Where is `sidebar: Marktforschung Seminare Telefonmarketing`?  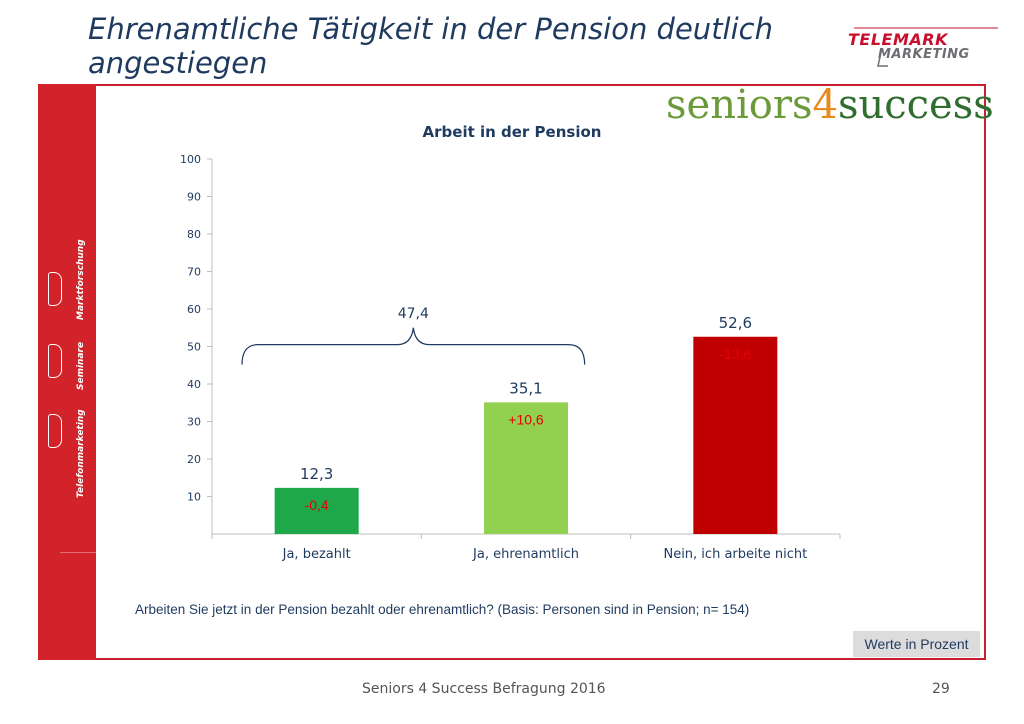
sidebar: Marktforschung Seminare Telefonmarketing is located at coordinates (67, 372).